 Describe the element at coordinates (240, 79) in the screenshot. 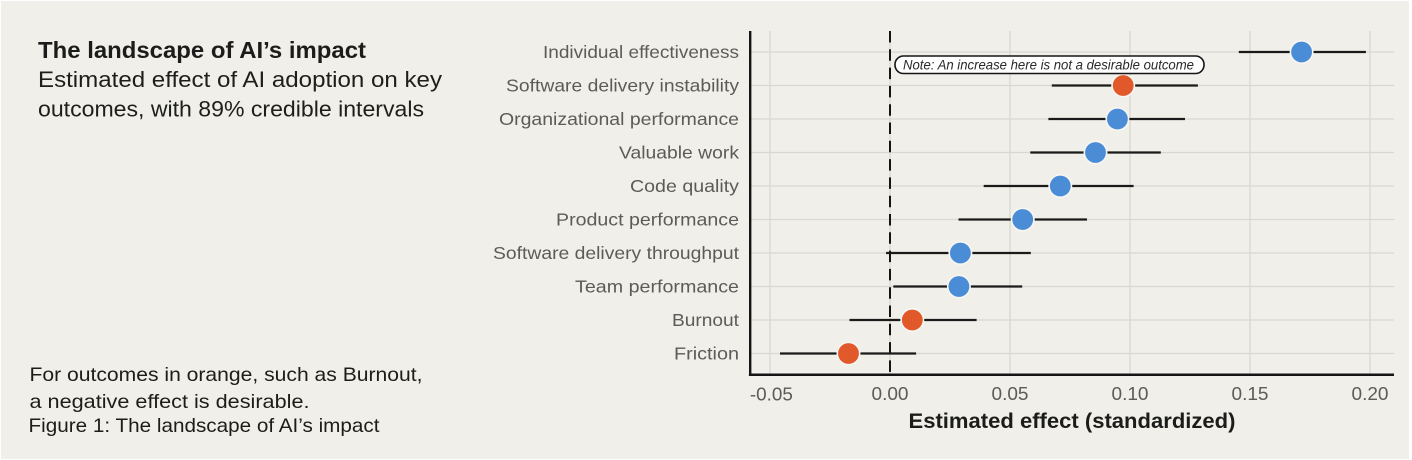

I see `svg-text:Estimated effect of AI adoptio: Estimated effect of AI adoption on key` at that location.